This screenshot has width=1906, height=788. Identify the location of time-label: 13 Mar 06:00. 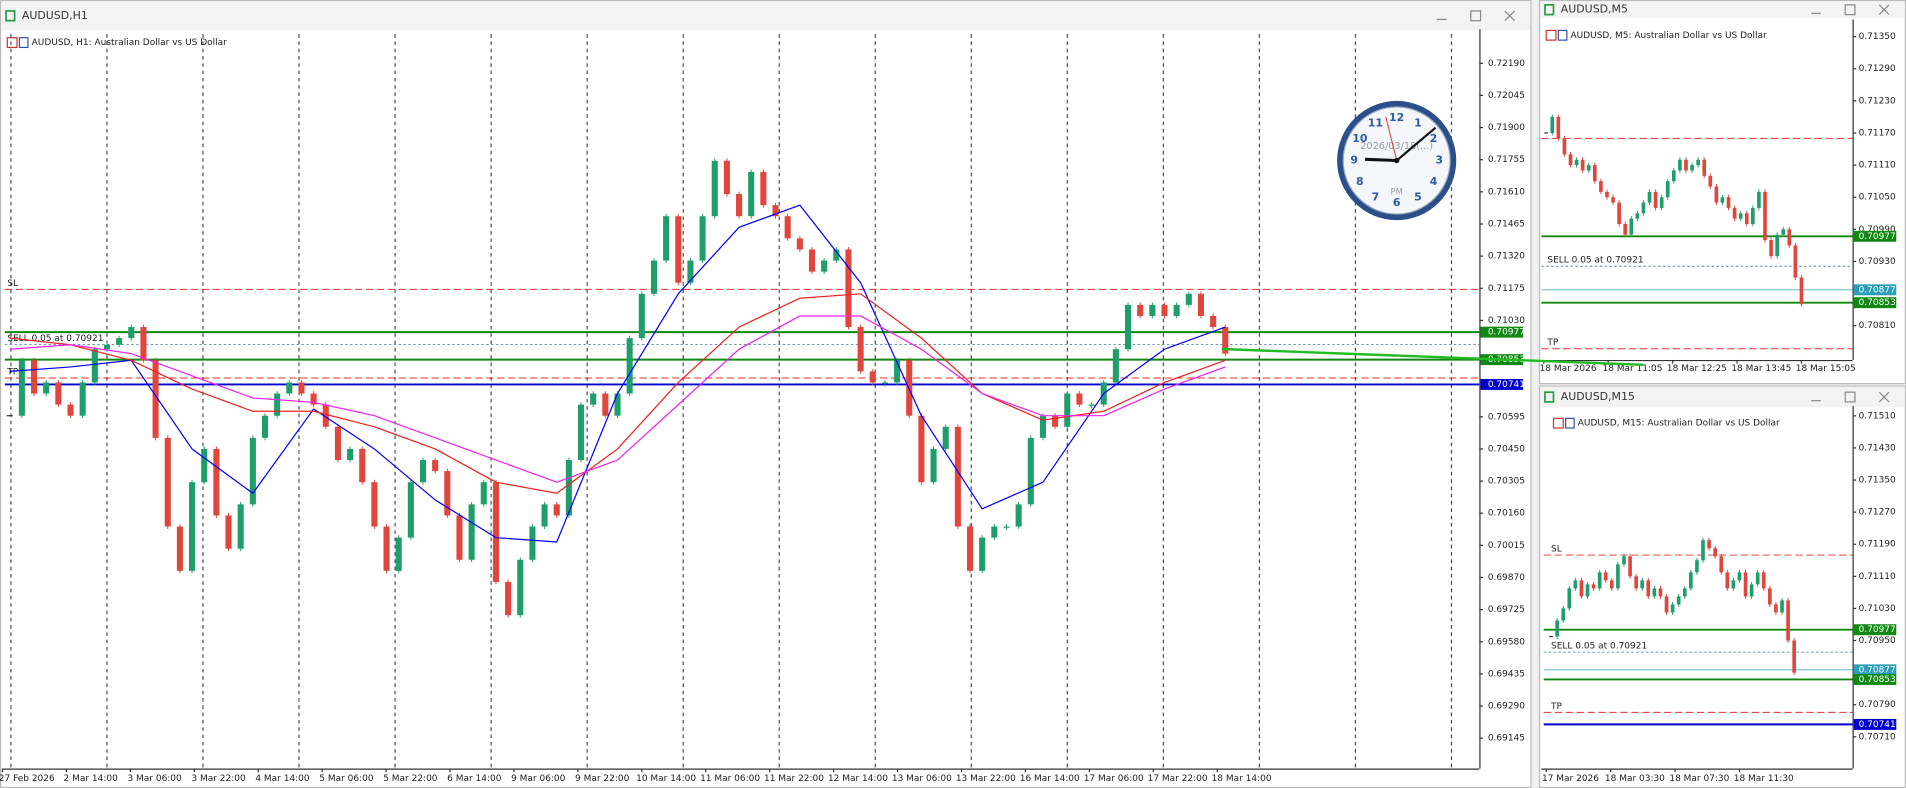
(922, 779).